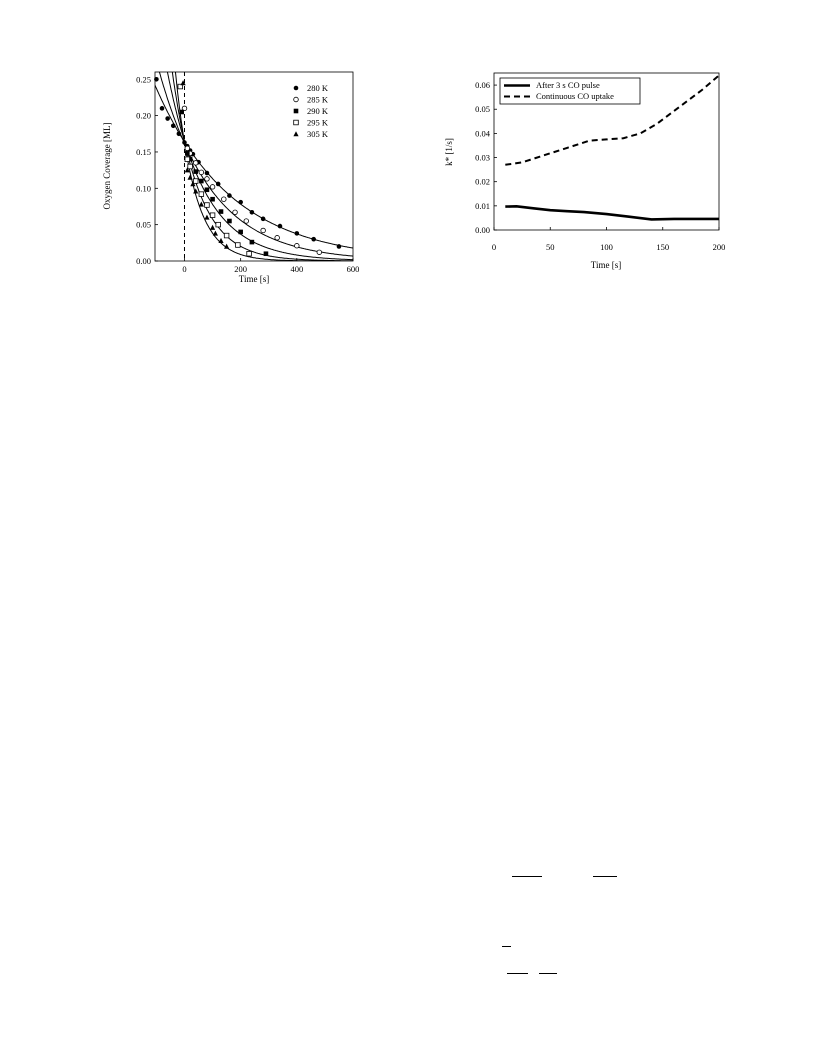 The width and height of the screenshot is (816, 1056). What do you see at coordinates (482, 85) in the screenshot?
I see `y-tick-label: 0.06` at bounding box center [482, 85].